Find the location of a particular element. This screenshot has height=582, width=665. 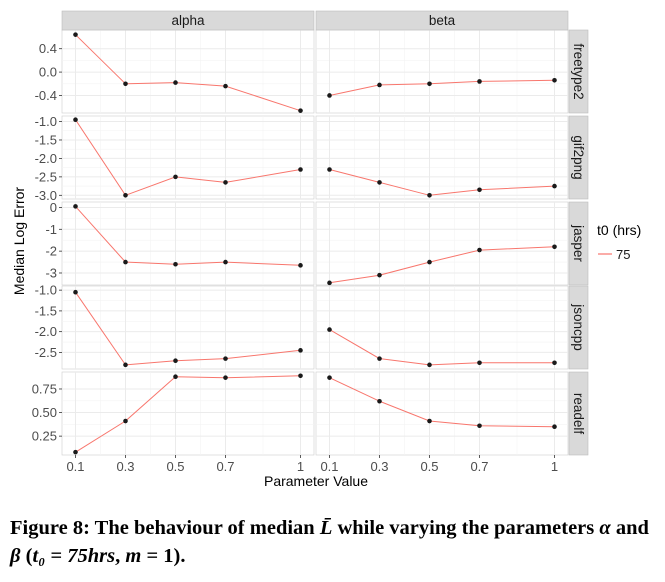

y-tick-label: -2.0 is located at coordinates (46, 331).